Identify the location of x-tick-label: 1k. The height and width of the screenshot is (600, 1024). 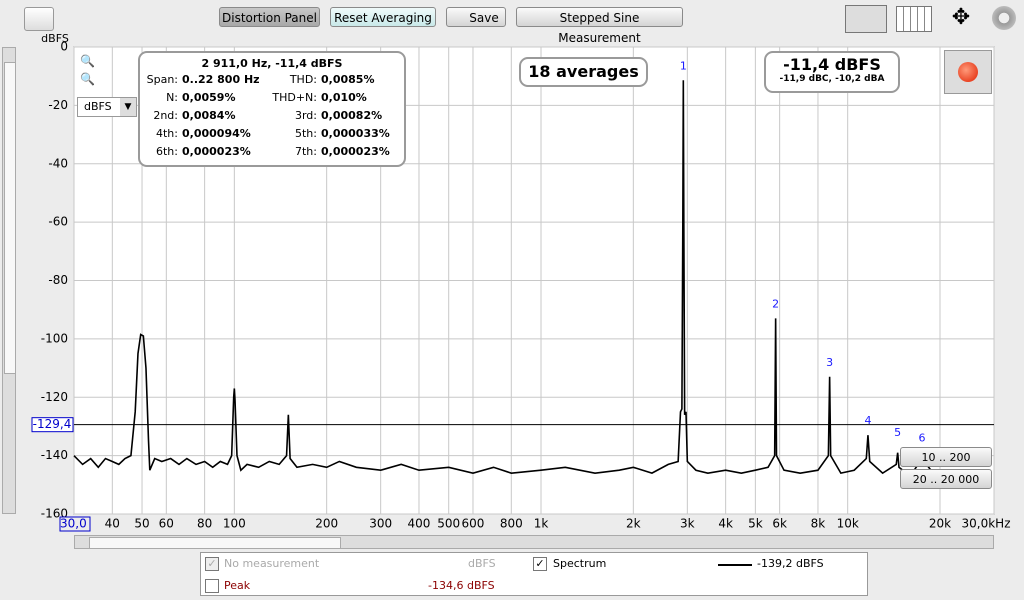
(541, 524).